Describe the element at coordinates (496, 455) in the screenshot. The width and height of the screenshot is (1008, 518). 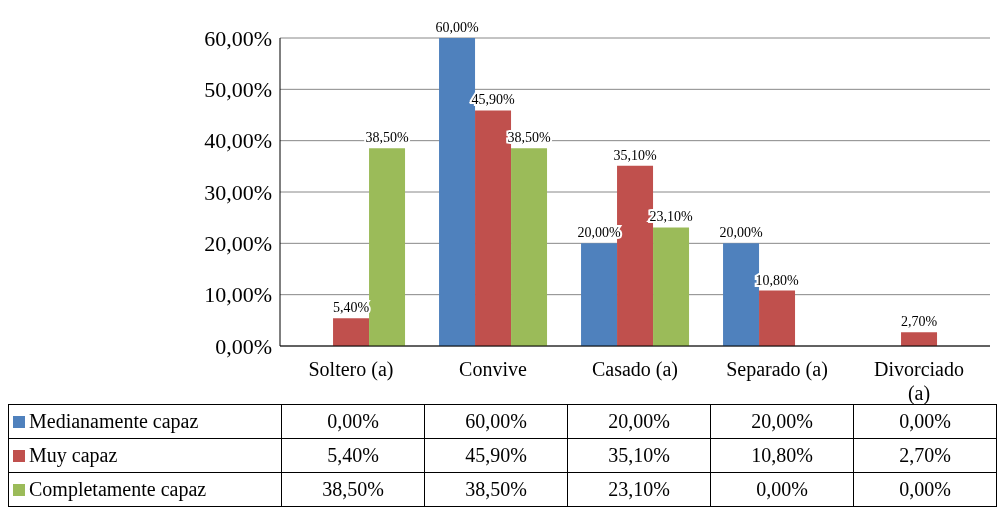
I see `data-label: 45,90%` at that location.